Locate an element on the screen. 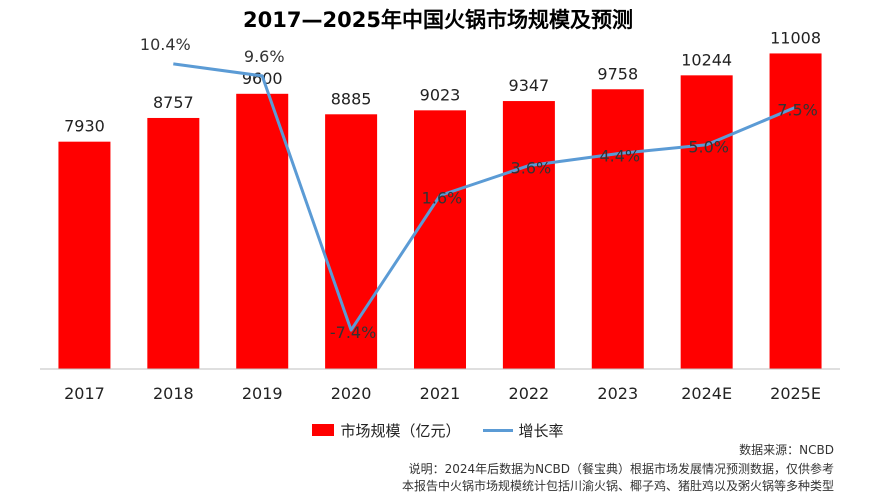  bar-label-2020: 8885 is located at coordinates (351, 98).